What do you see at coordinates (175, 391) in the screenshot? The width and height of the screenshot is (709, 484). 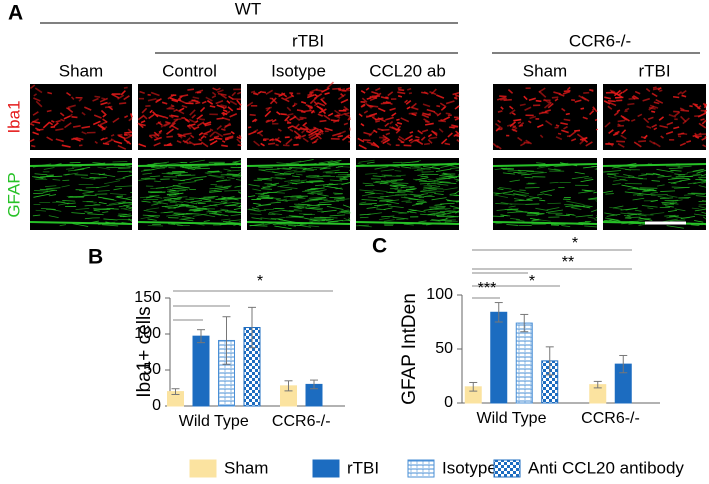 I see `error-bar` at bounding box center [175, 391].